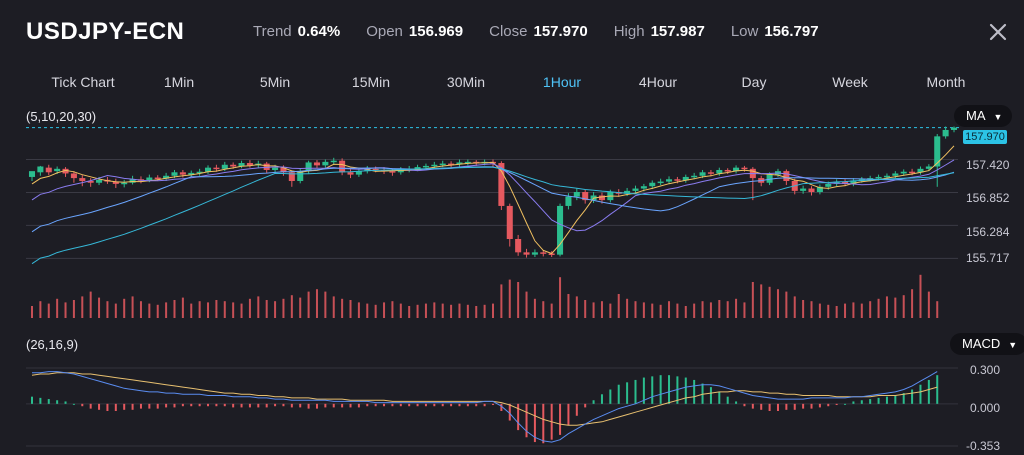 This screenshot has height=455, width=1024. I want to click on ma-indicator-dropdown: MA ▼, so click(983, 116).